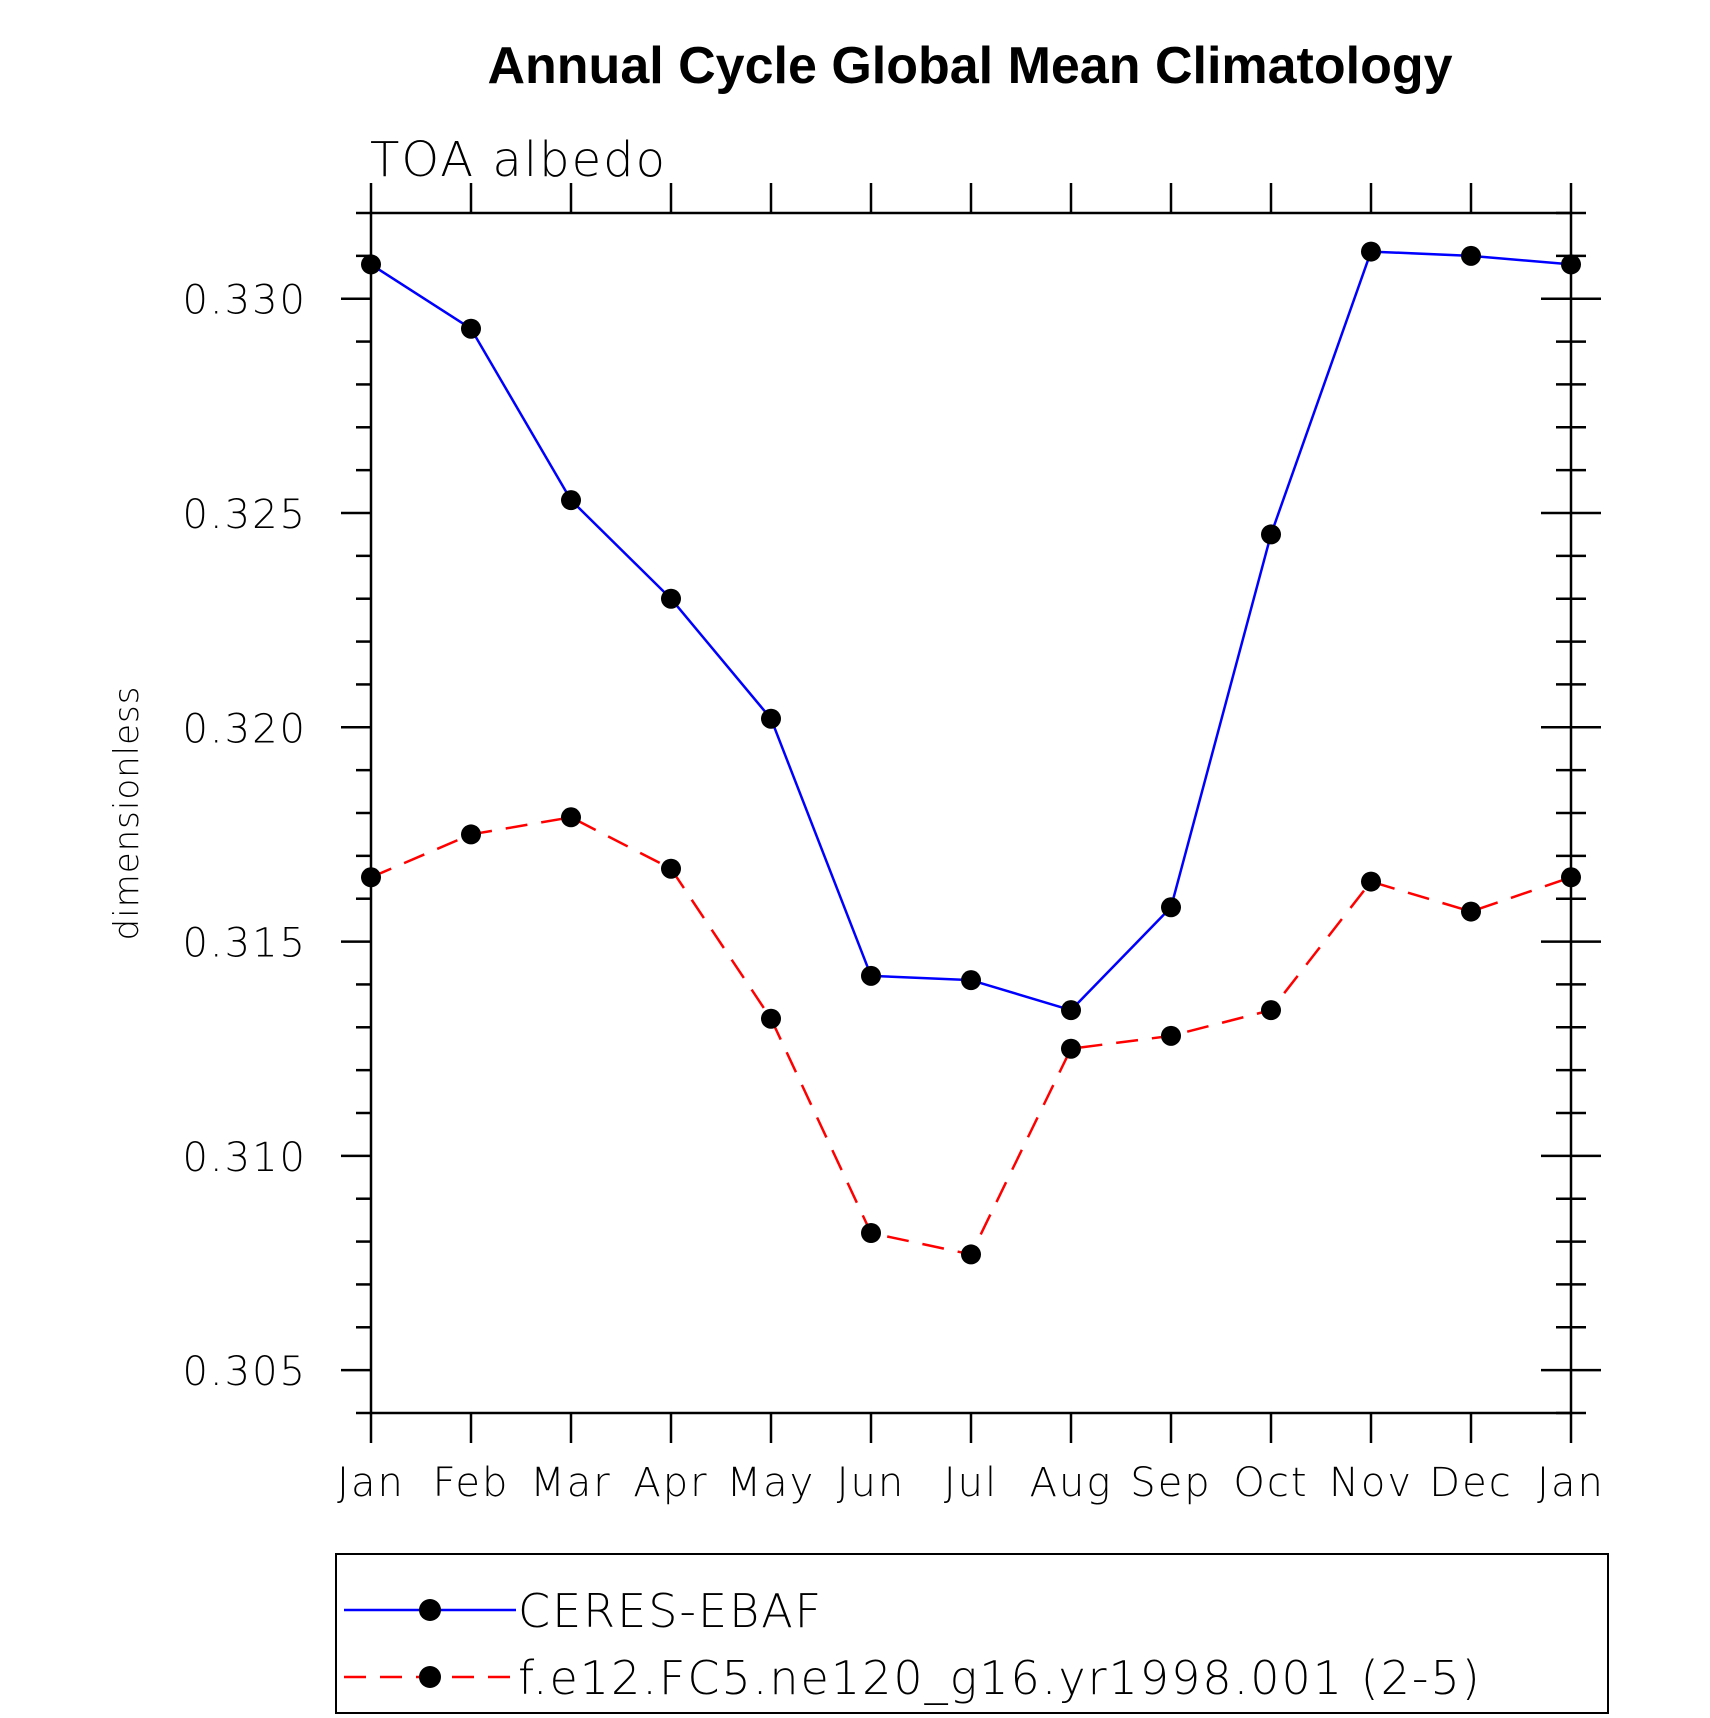 Image resolution: width=1710 pixels, height=1718 pixels. What do you see at coordinates (471, 1483) in the screenshot?
I see `x-tick-label: Feb` at bounding box center [471, 1483].